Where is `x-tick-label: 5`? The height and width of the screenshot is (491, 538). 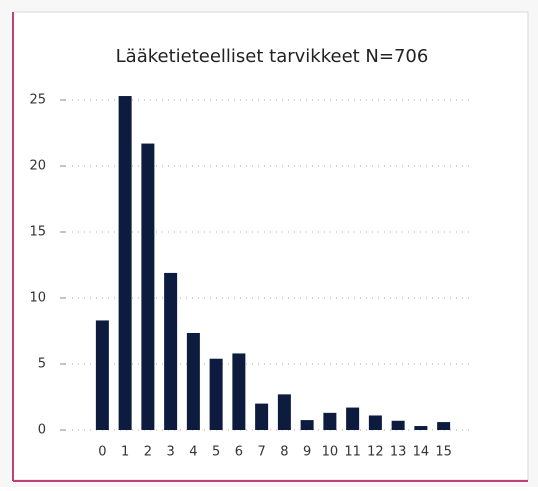 x-tick-label: 5 is located at coordinates (216, 452).